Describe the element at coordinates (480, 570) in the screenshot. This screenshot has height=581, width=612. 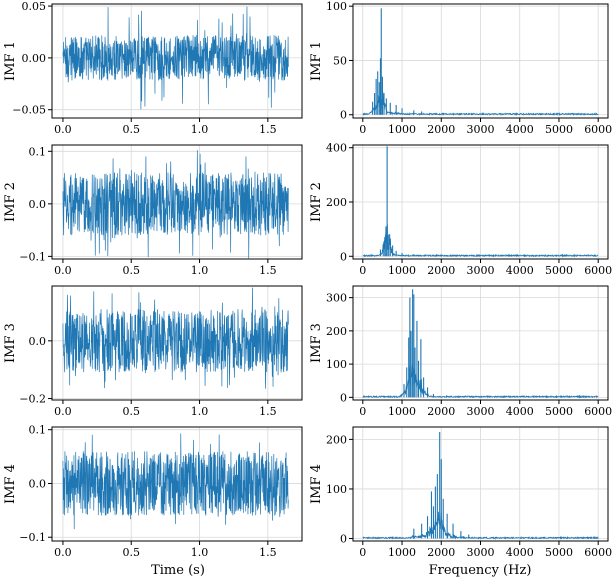
I see `frequency-axis-title: Frequency (Hz)` at that location.